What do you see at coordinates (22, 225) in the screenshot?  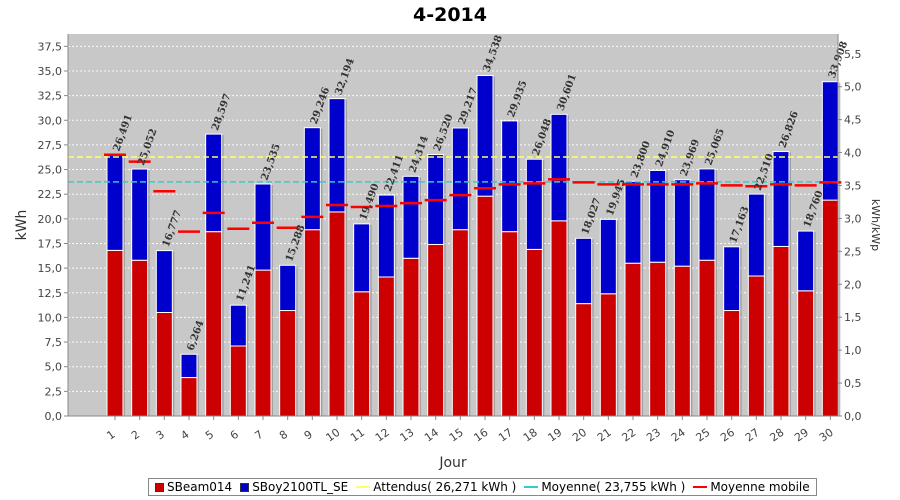 I see `y-axis-label: kWh` at bounding box center [22, 225].